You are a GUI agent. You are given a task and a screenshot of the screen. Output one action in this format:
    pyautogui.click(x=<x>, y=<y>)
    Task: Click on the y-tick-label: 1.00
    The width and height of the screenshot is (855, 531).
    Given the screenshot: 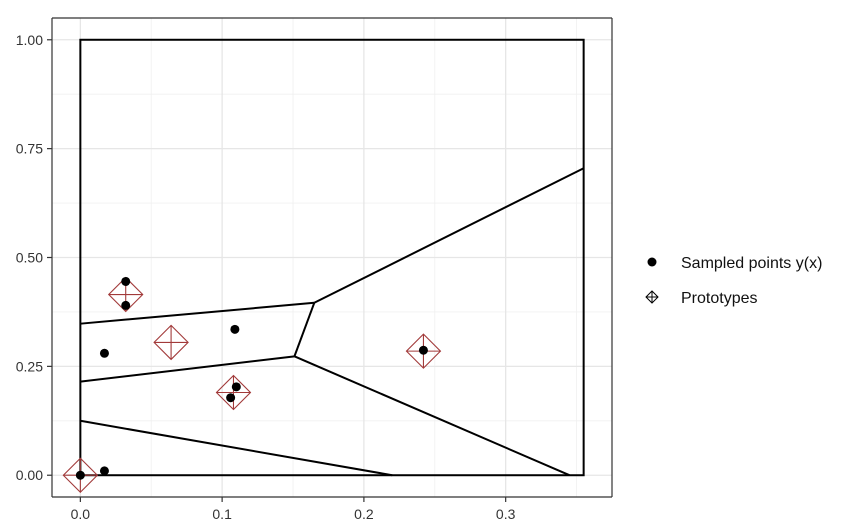 What is the action you would take?
    pyautogui.click(x=29, y=40)
    